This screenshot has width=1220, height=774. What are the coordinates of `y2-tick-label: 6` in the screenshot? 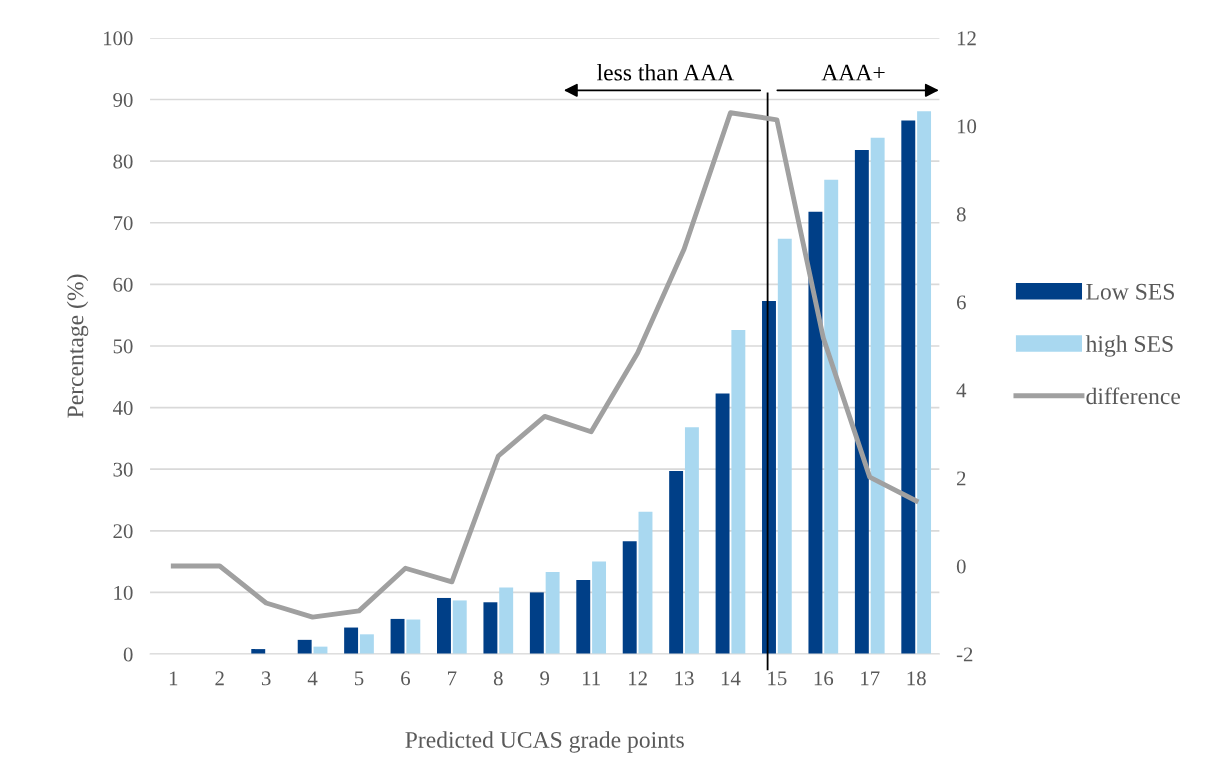 It's located at (961, 302).